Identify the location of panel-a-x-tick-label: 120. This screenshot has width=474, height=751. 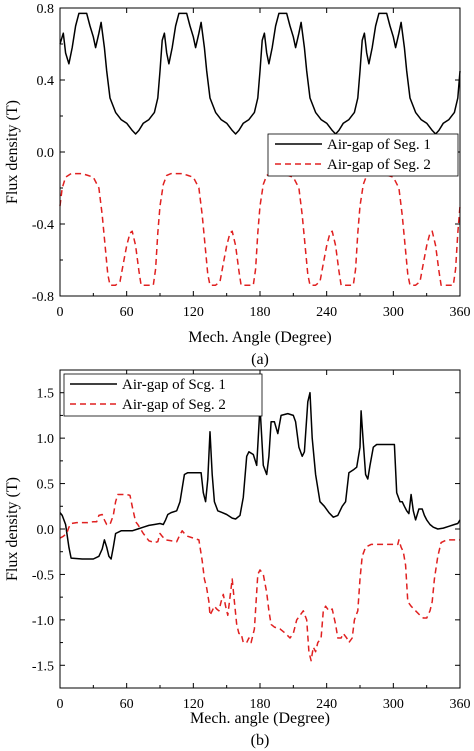
(193, 312).